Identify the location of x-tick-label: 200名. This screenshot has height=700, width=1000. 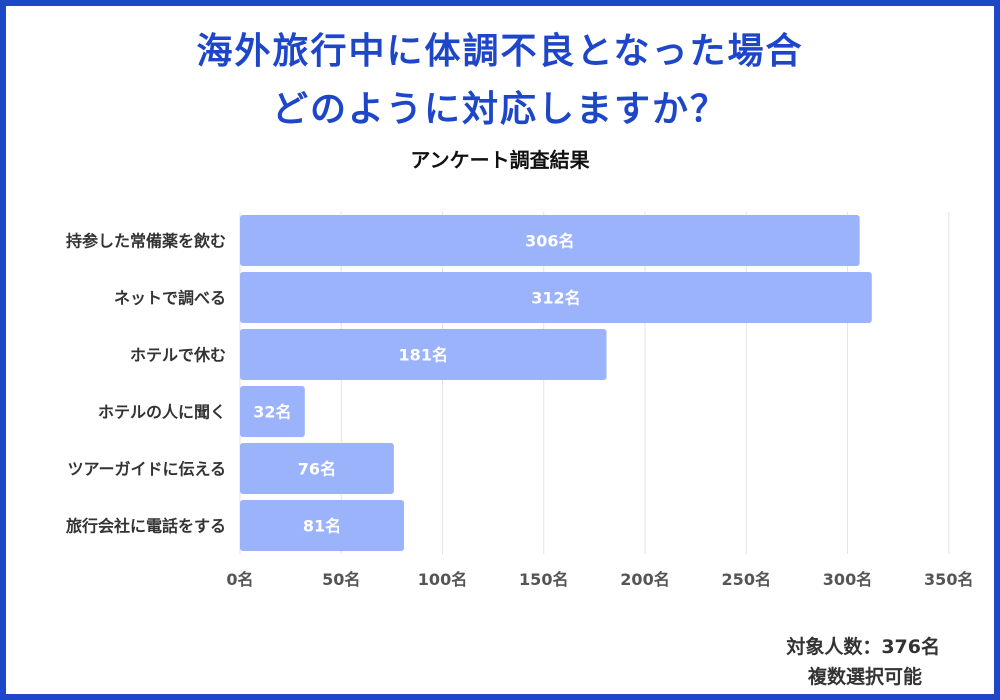
(644, 579).